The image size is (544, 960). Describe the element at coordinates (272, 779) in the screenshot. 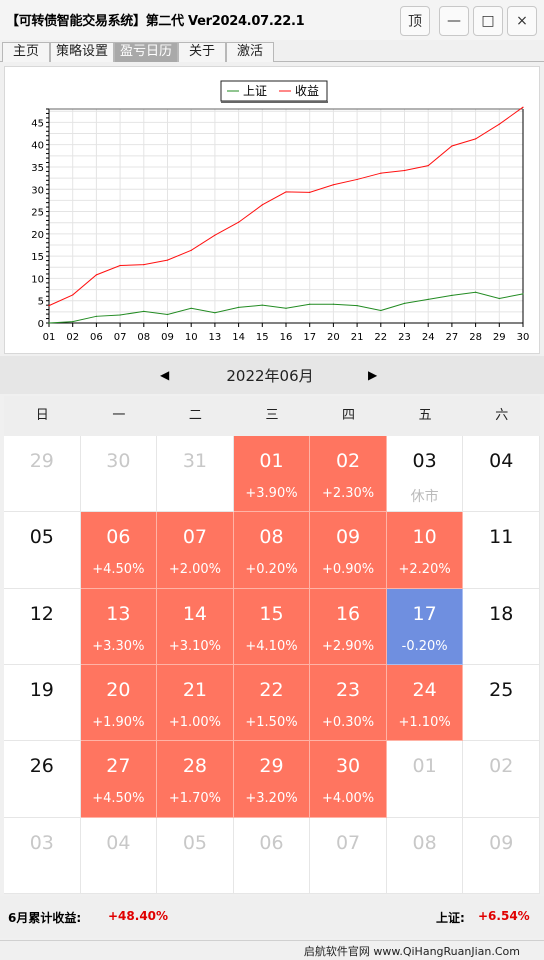

I see `calendar-day-cell: 29 +3.20%` at that location.